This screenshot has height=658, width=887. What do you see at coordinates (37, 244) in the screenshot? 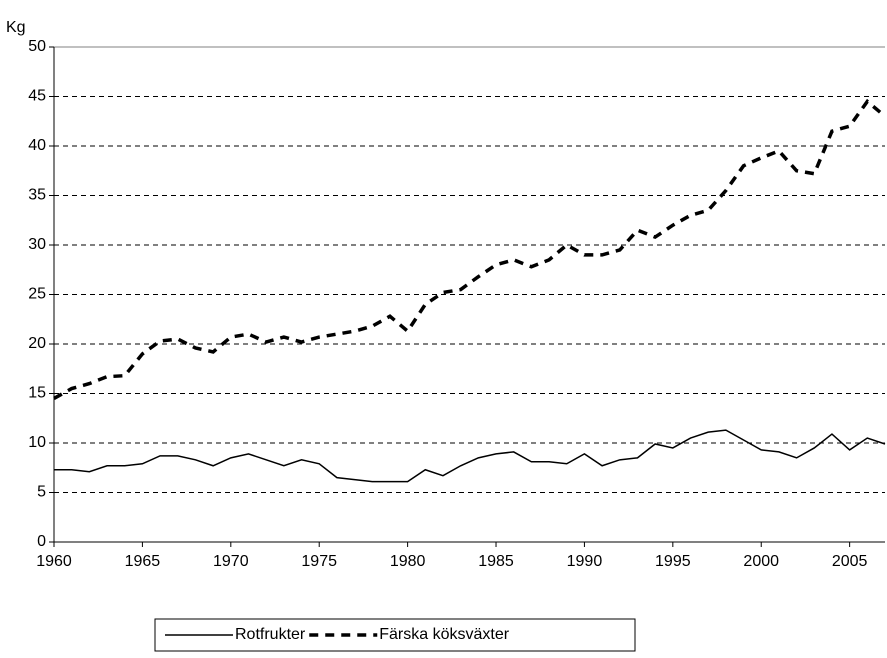
I see `y-tick-label: 30` at bounding box center [37, 244].